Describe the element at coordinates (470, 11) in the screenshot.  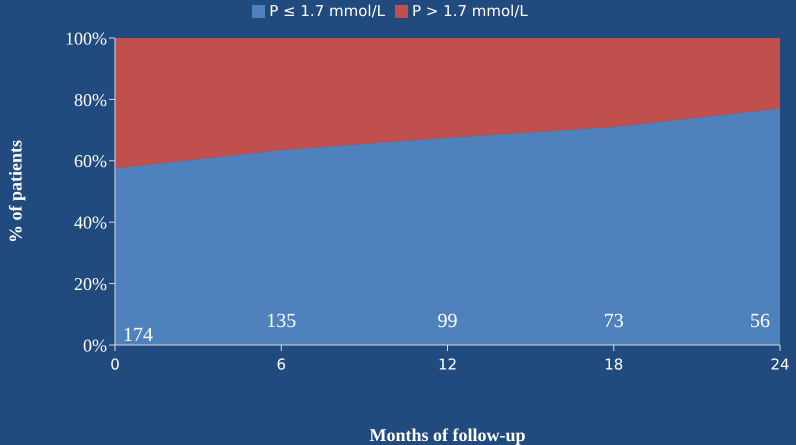
I see `legend-label: P > 1.7 mmol/L` at that location.